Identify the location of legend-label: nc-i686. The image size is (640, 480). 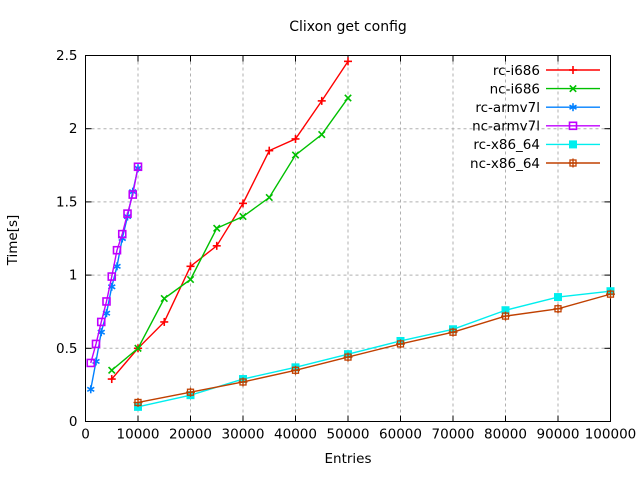
(515, 89).